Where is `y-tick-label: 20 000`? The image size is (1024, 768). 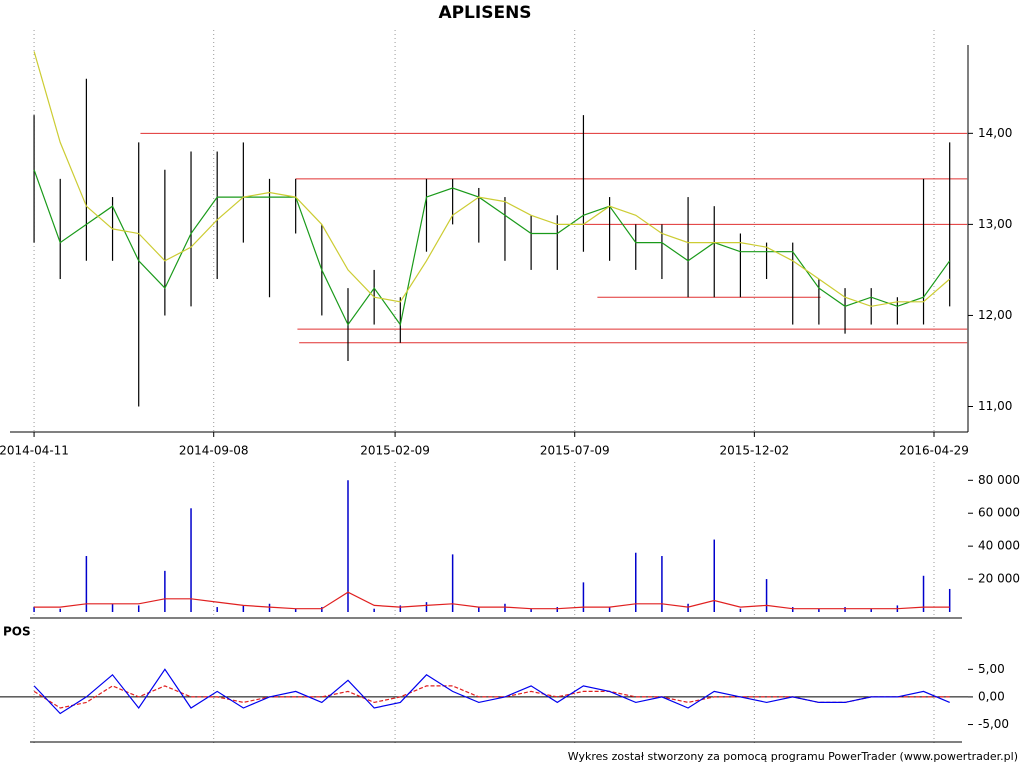
y-tick-label: 20 000 is located at coordinates (999, 579).